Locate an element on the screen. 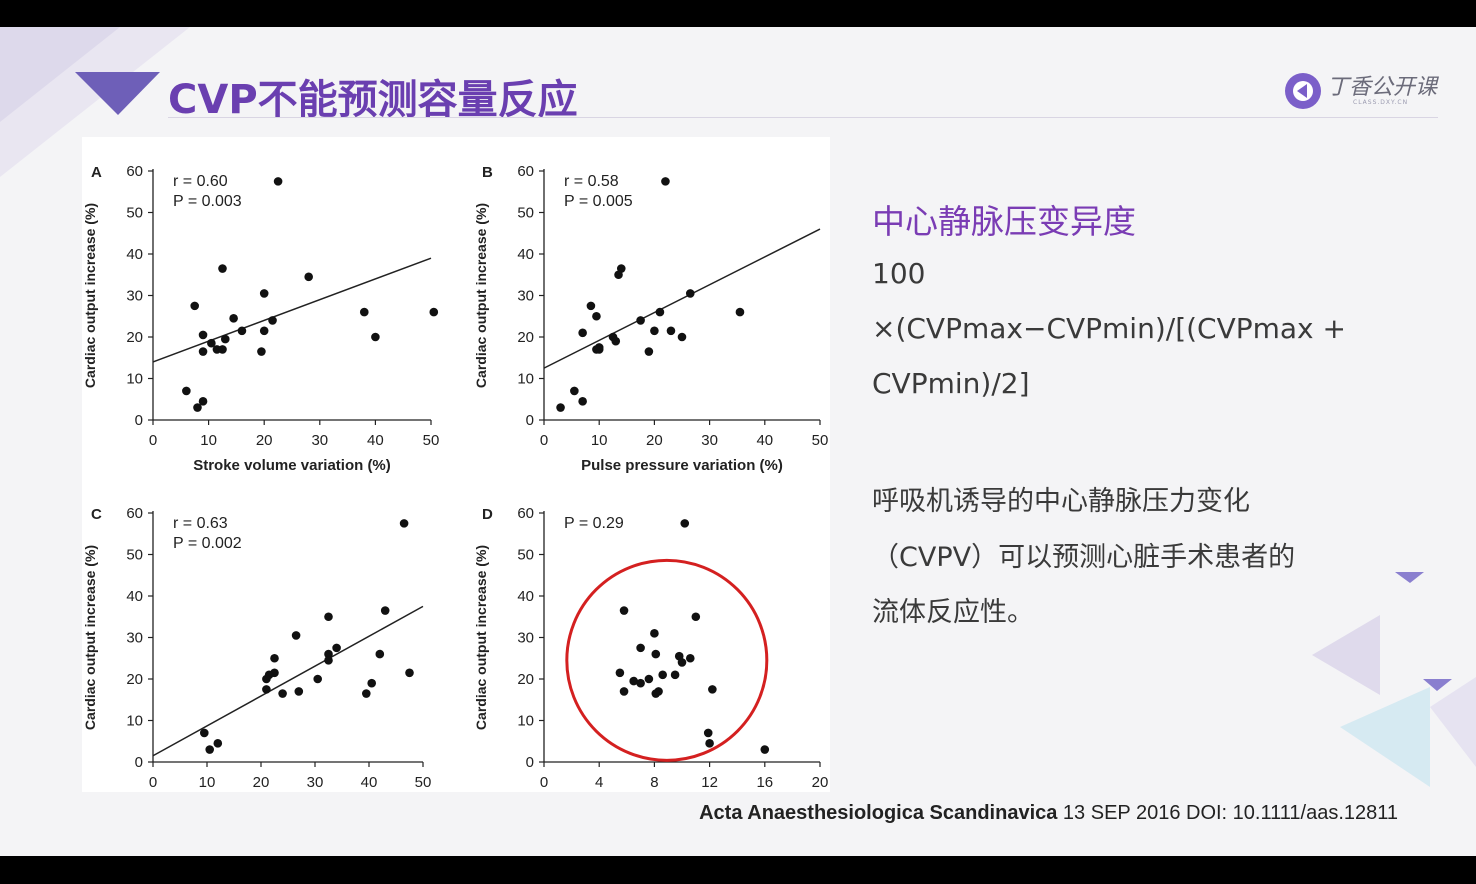 This screenshot has height=884, width=1476. logo-subtext: CLASS.DXY.CN is located at coordinates (1381, 102).